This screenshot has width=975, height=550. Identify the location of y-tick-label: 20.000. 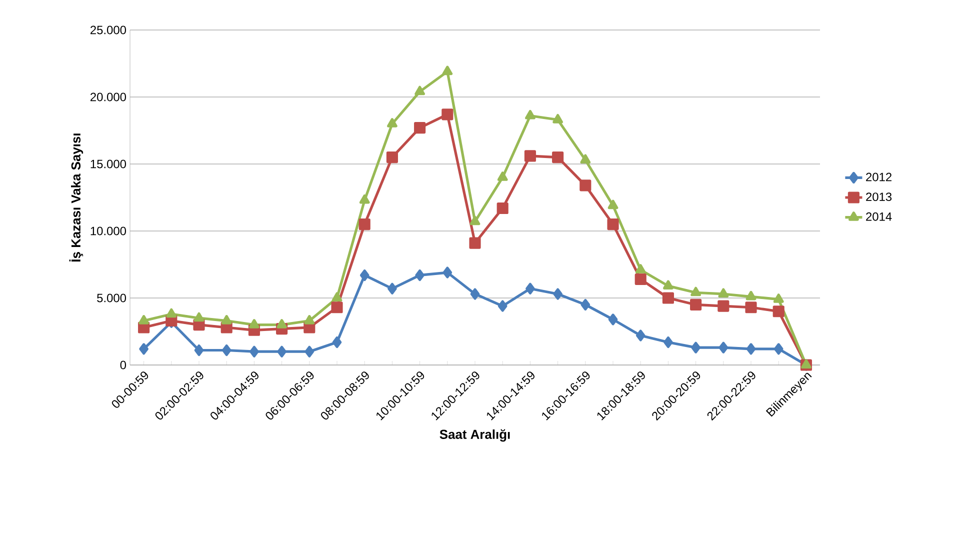
(108, 97).